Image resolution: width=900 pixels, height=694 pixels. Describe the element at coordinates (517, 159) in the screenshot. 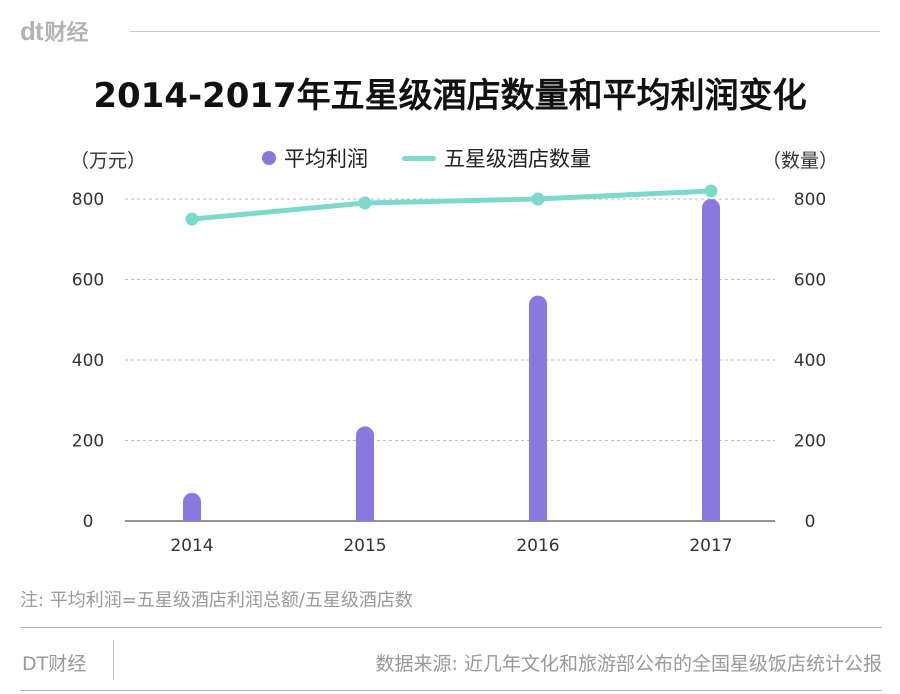

I see `legend-line-label: 五星级酒店数量` at that location.